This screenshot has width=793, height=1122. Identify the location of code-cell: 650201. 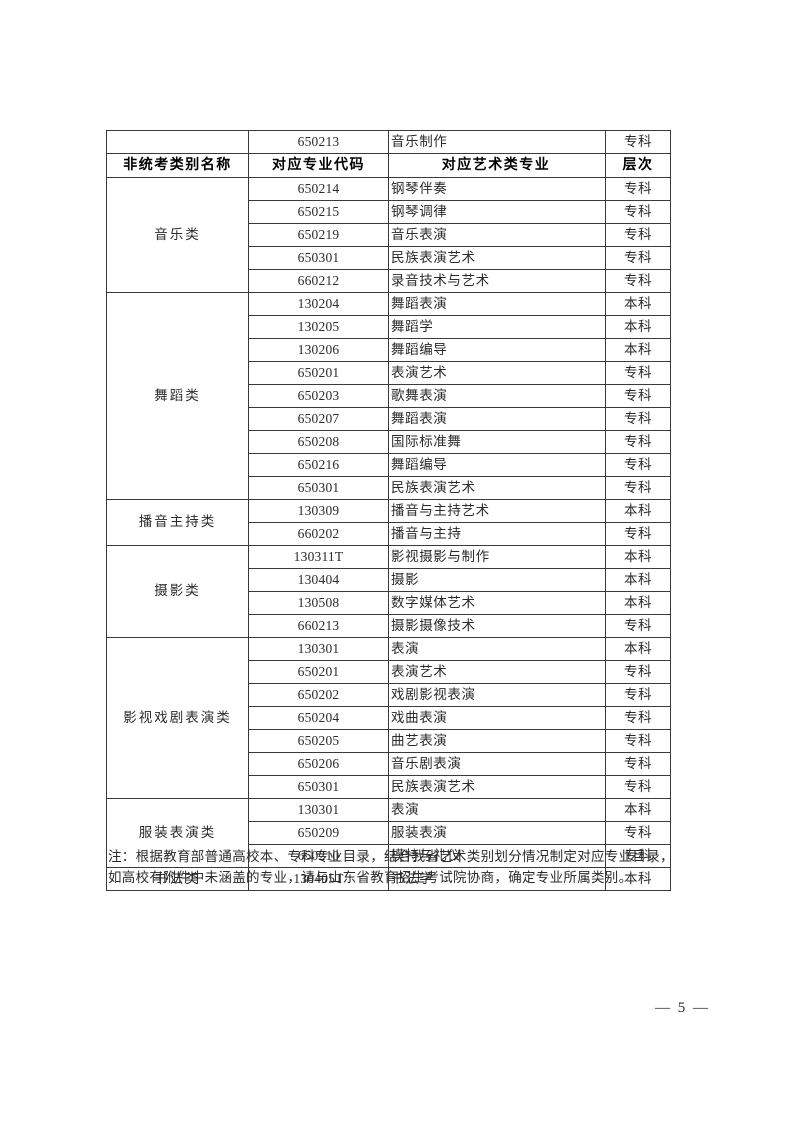
(318, 373).